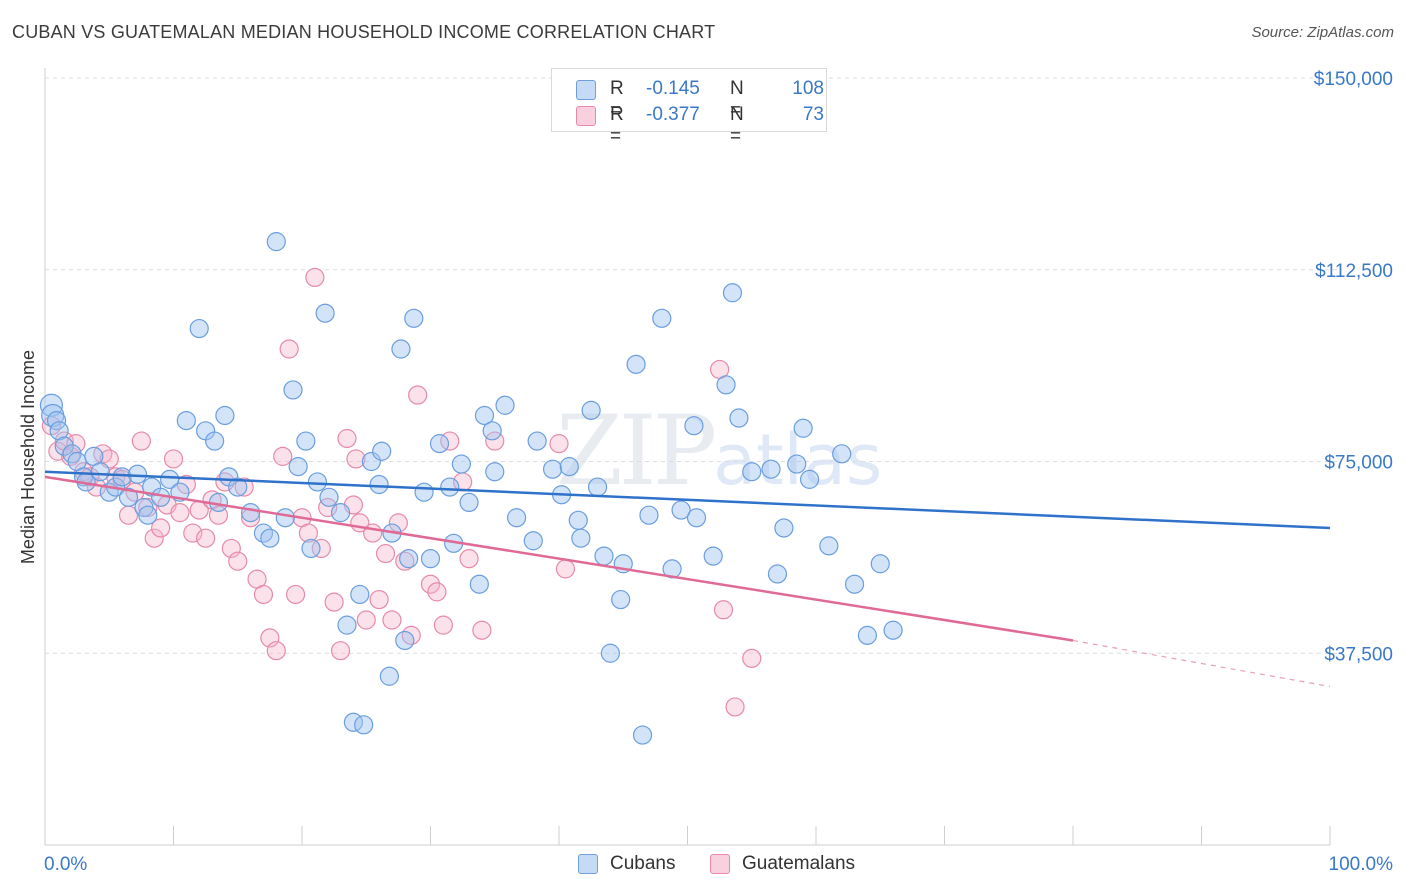 The width and height of the screenshot is (1406, 892). Describe the element at coordinates (559, 558) in the screenshot. I see `guatemalans-trend-line` at that location.